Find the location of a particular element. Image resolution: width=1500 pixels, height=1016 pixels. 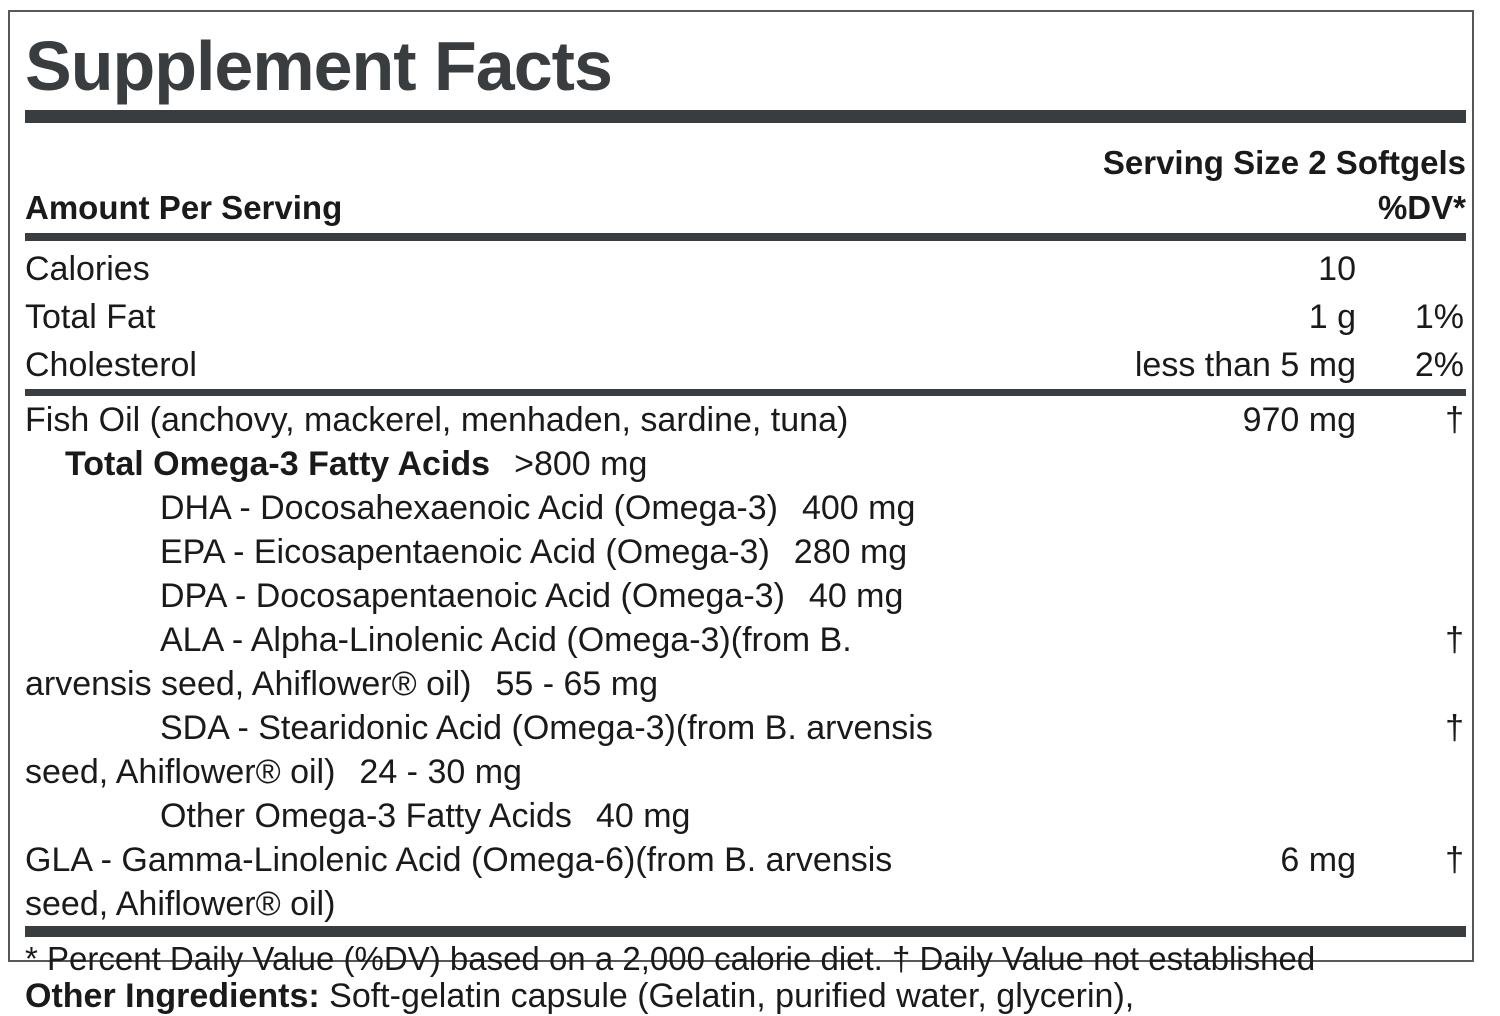

nutrient-line: Other Omega-3 Fatty Acids 40 mg is located at coordinates (745, 816).